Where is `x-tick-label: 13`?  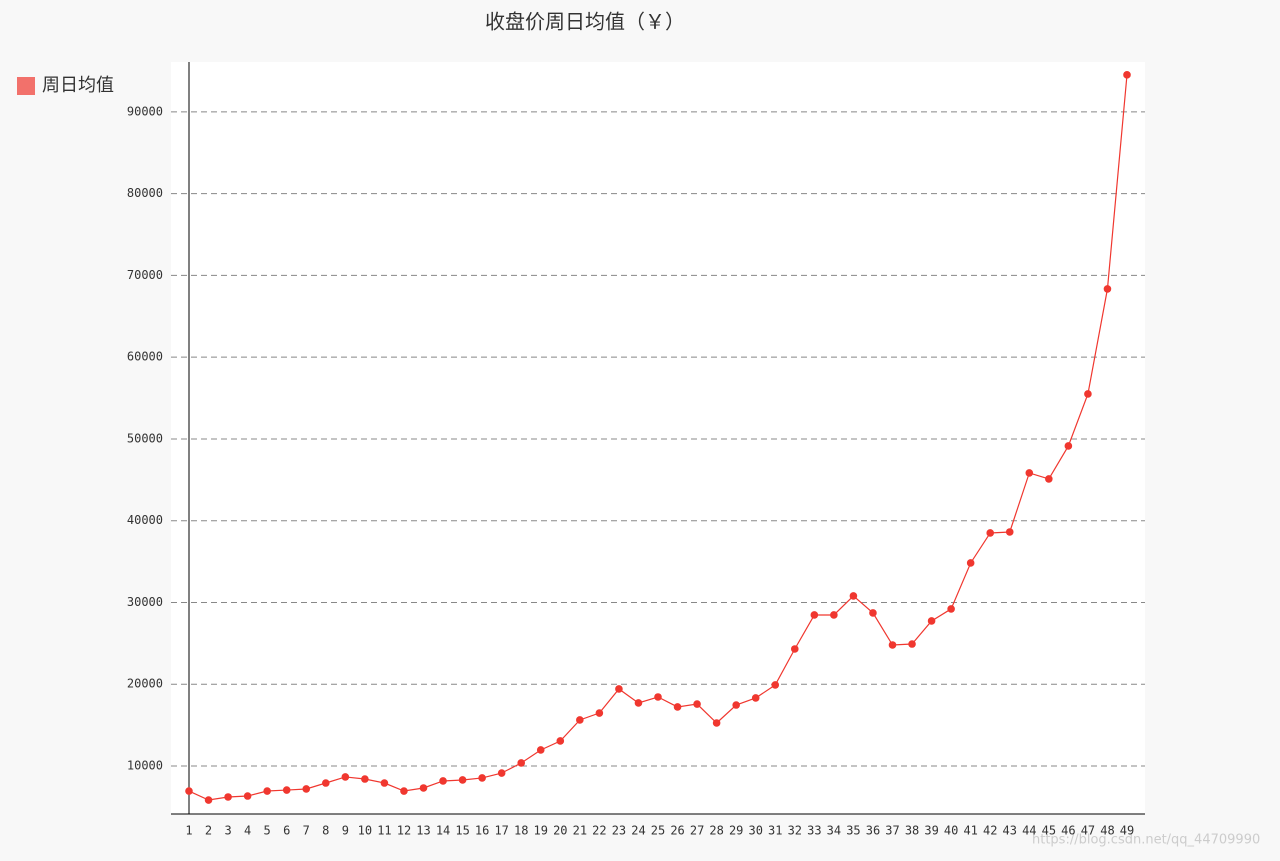
x-tick-label: 13 is located at coordinates (423, 831).